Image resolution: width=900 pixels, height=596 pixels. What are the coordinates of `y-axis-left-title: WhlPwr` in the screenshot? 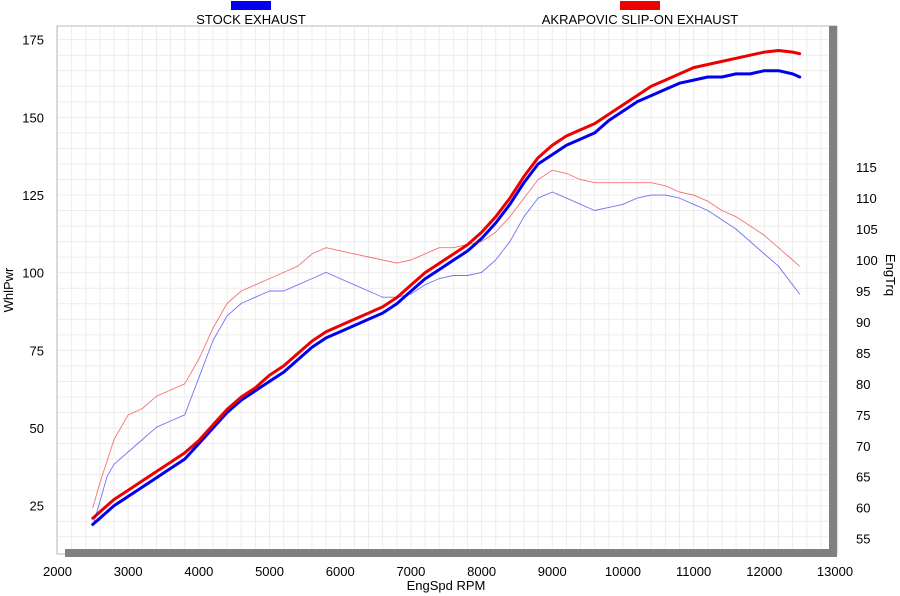 It's located at (8, 289).